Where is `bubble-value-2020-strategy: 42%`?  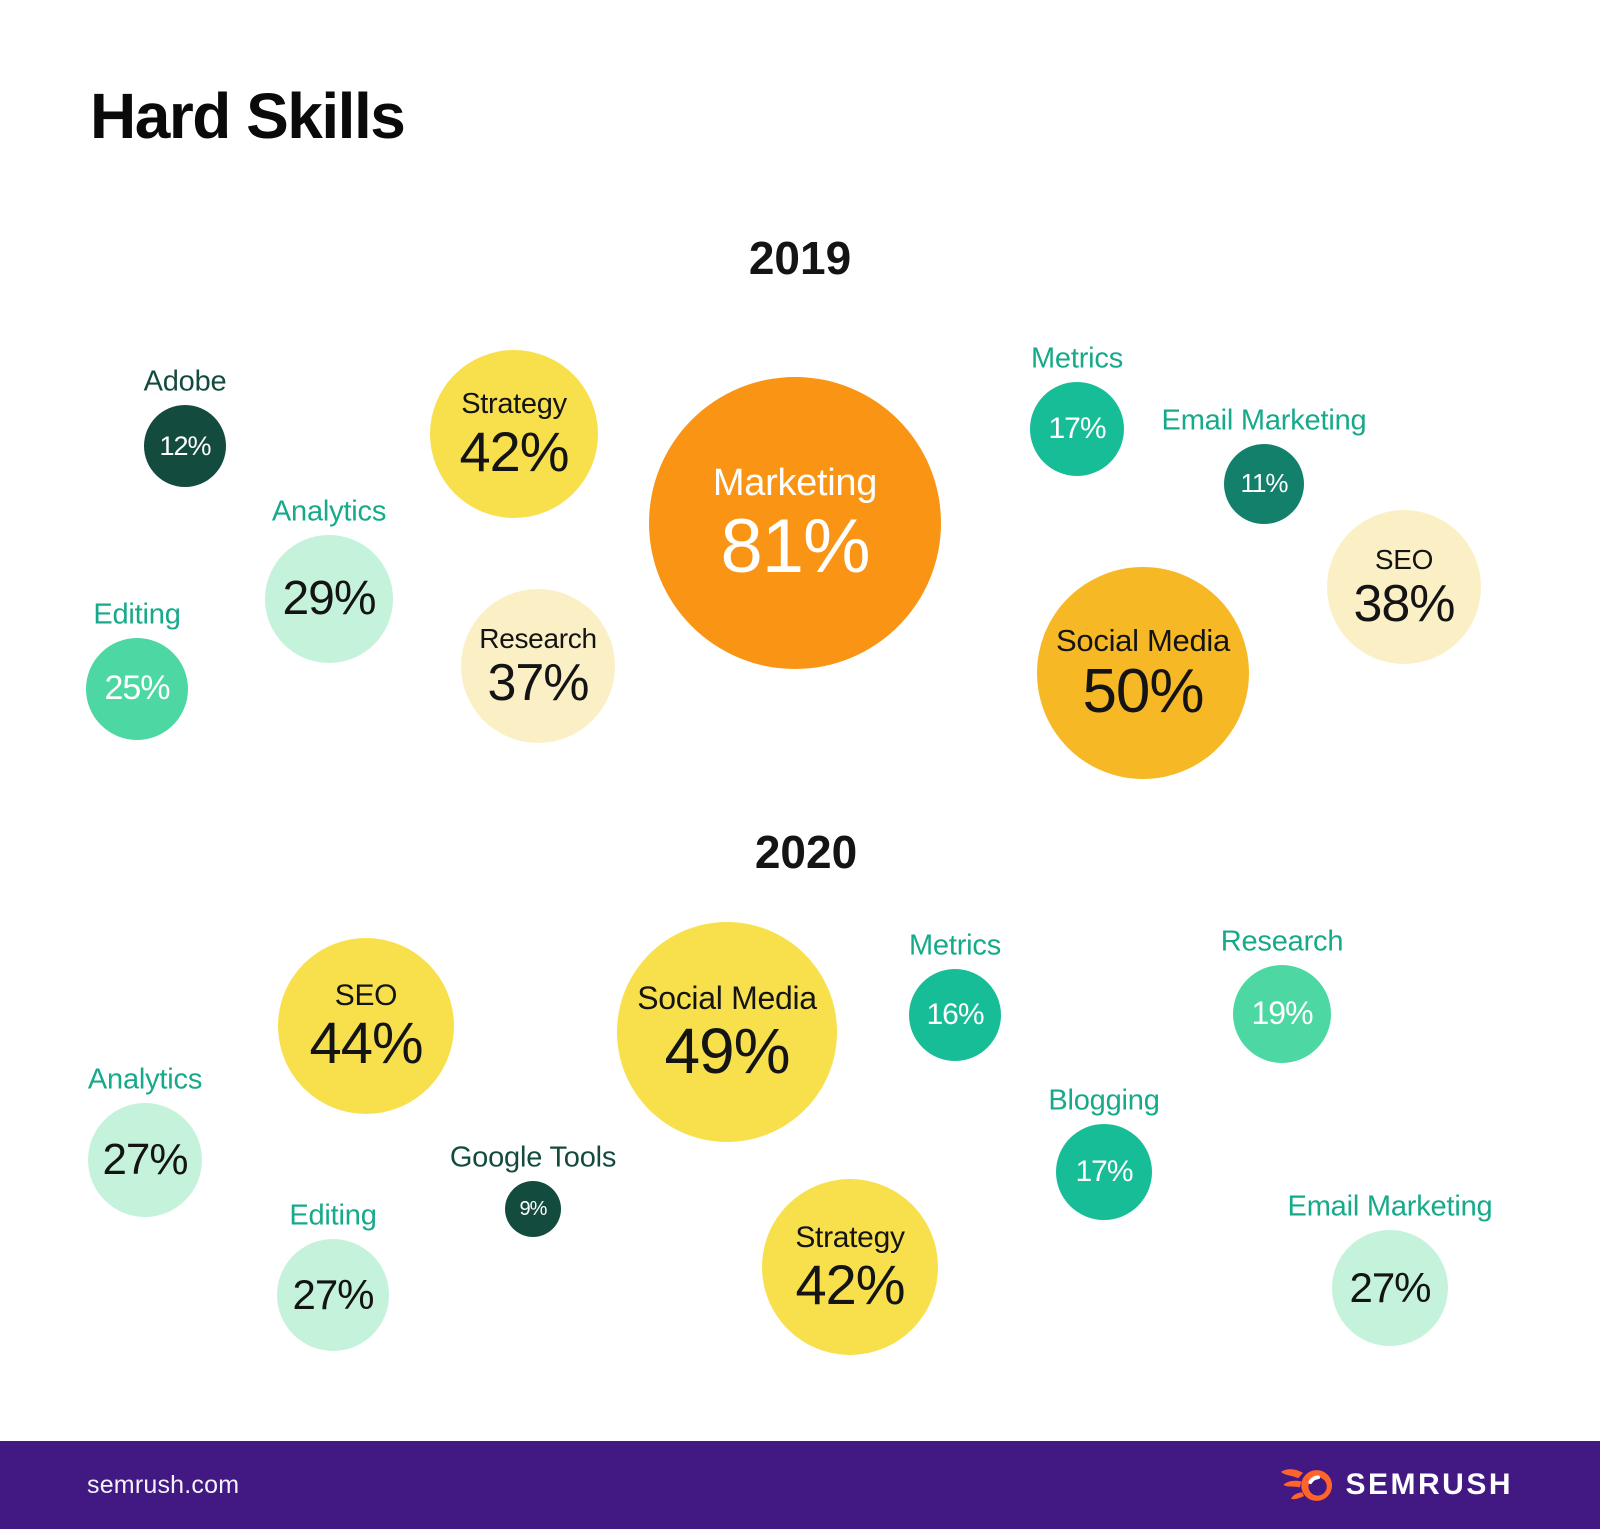
bubble-value-2020-strategy: 42% is located at coordinates (850, 1285).